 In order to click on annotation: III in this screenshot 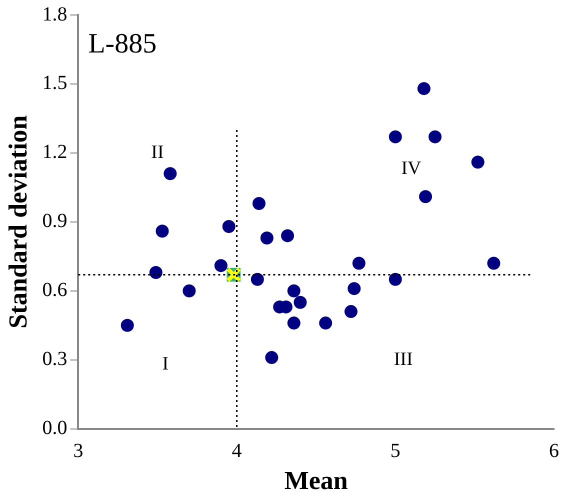, I will do `click(403, 359)`.